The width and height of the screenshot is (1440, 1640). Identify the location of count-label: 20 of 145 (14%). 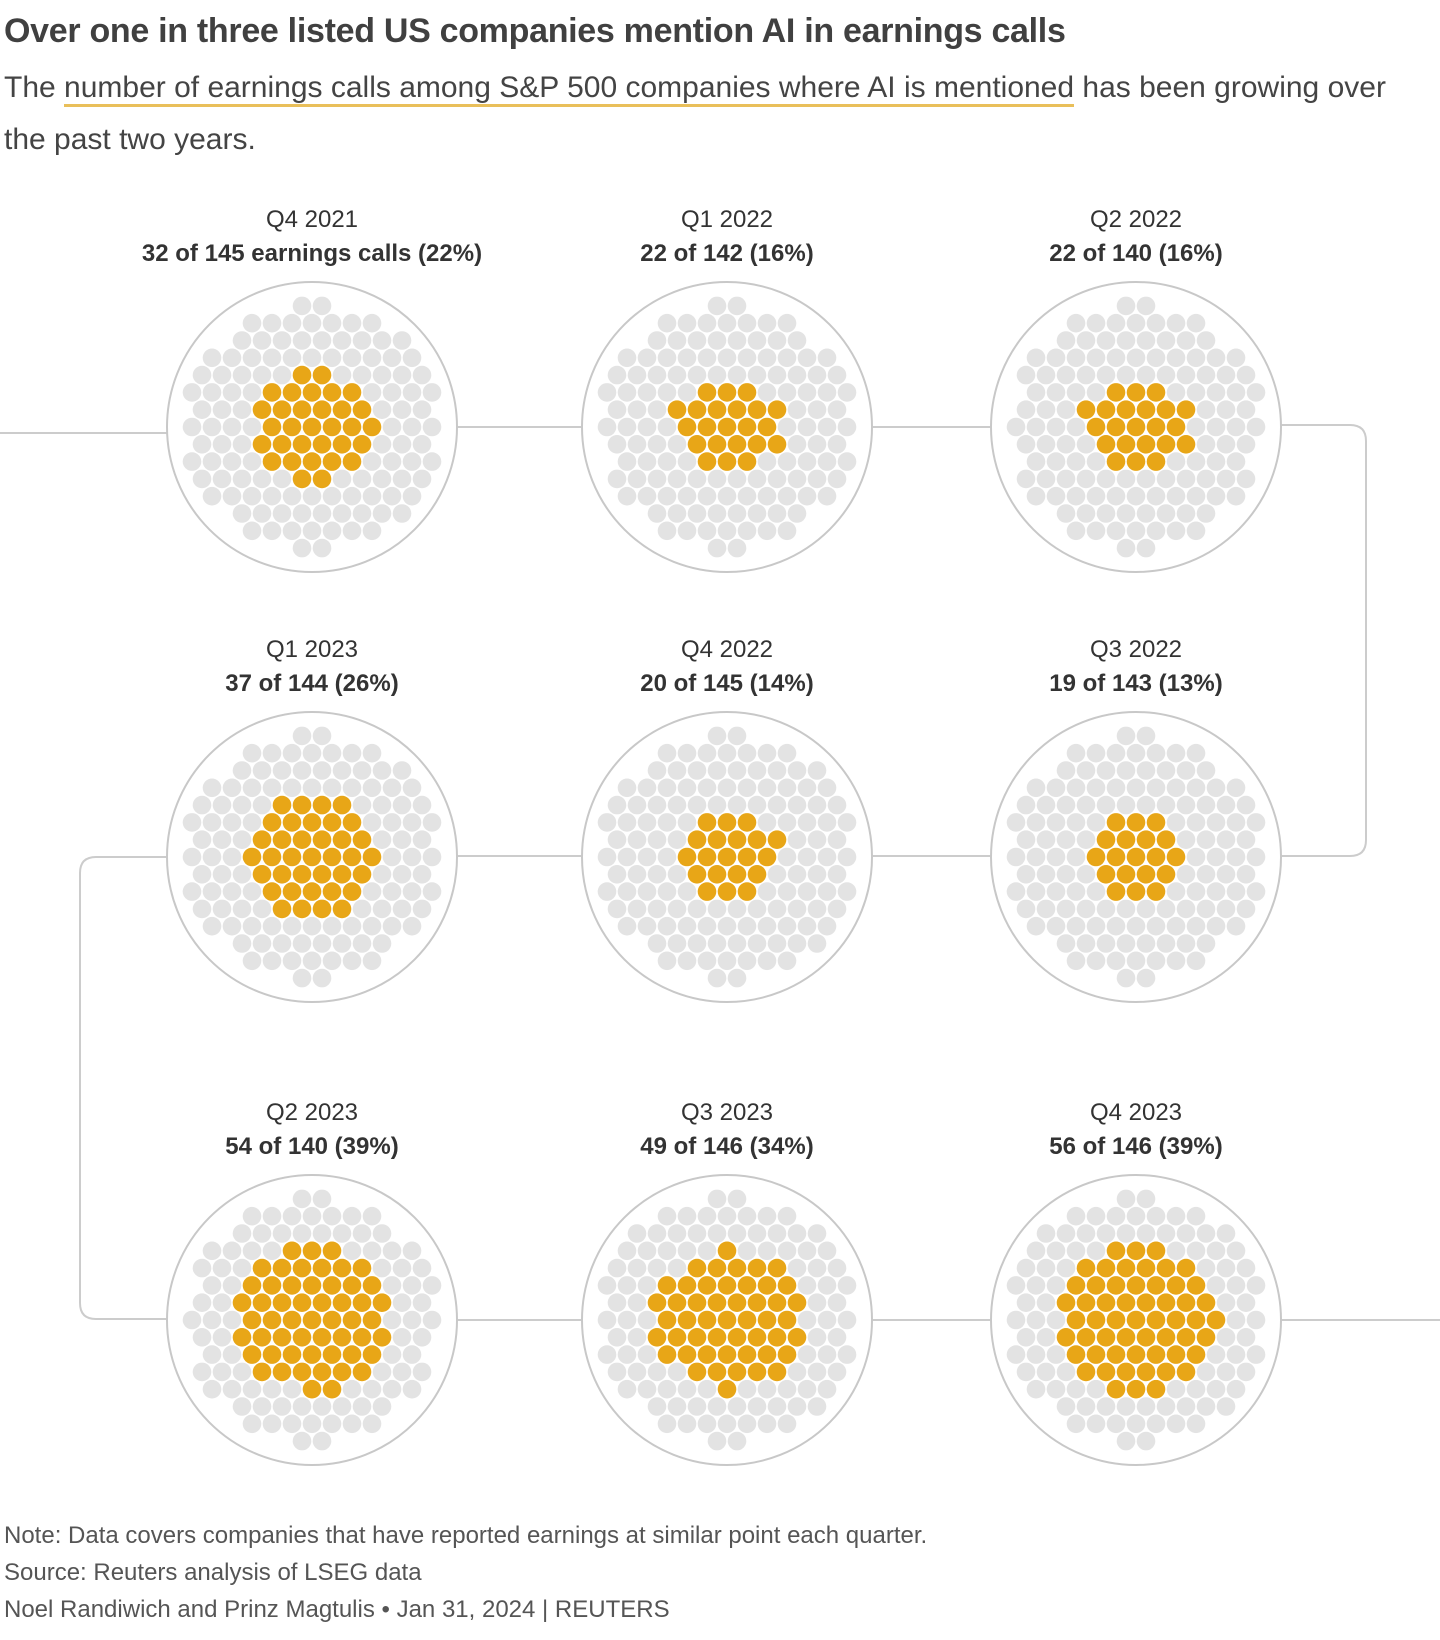
(726, 683).